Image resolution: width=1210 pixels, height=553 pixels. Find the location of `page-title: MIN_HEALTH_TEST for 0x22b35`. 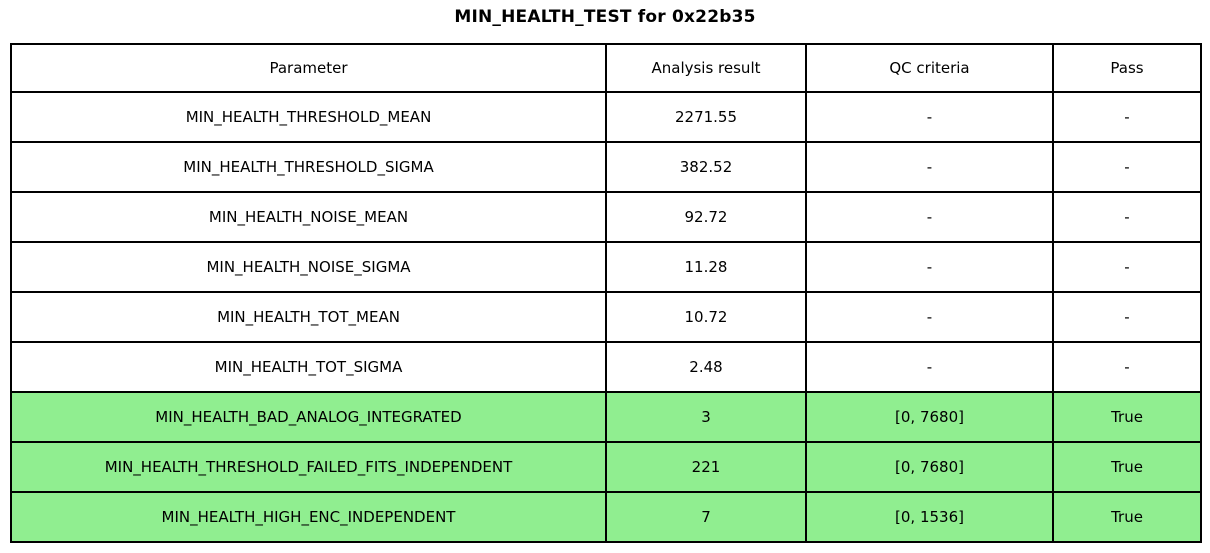

page-title: MIN_HEALTH_TEST for 0x22b35 is located at coordinates (605, 17).